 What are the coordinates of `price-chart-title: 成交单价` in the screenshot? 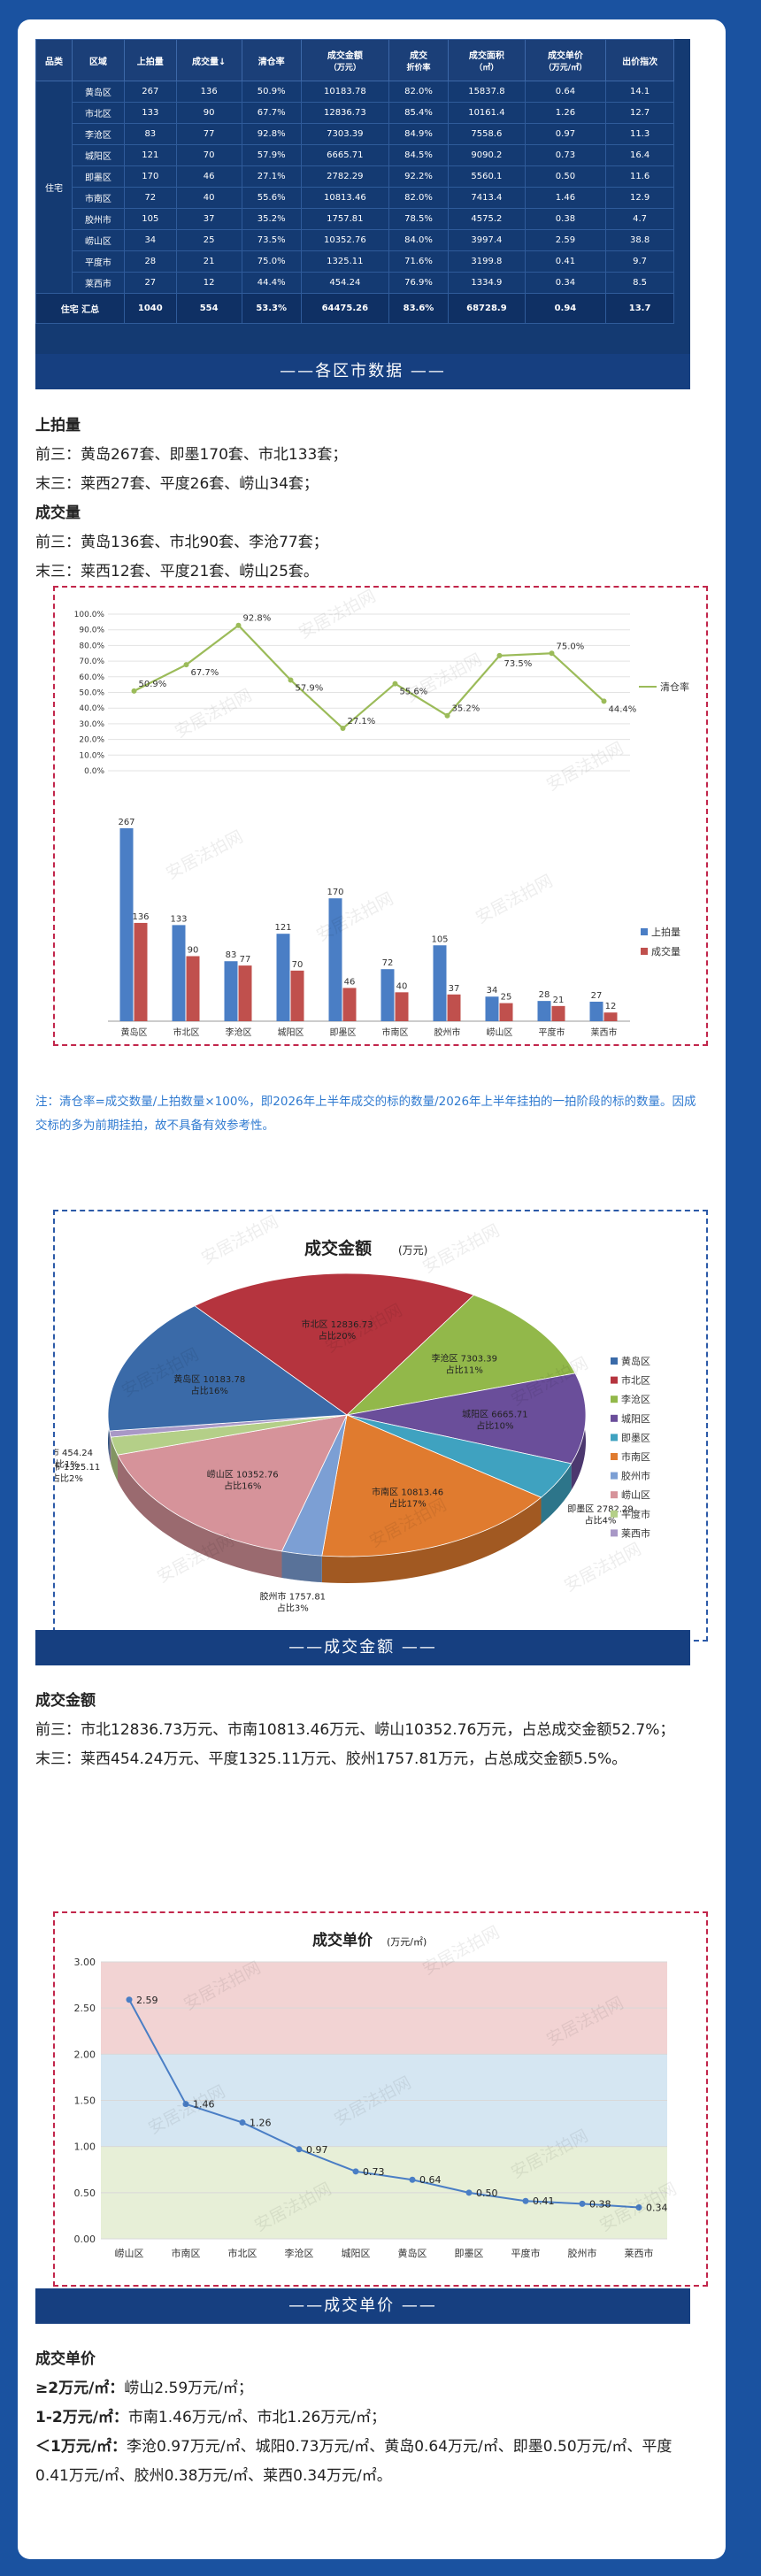 It's located at (342, 1940).